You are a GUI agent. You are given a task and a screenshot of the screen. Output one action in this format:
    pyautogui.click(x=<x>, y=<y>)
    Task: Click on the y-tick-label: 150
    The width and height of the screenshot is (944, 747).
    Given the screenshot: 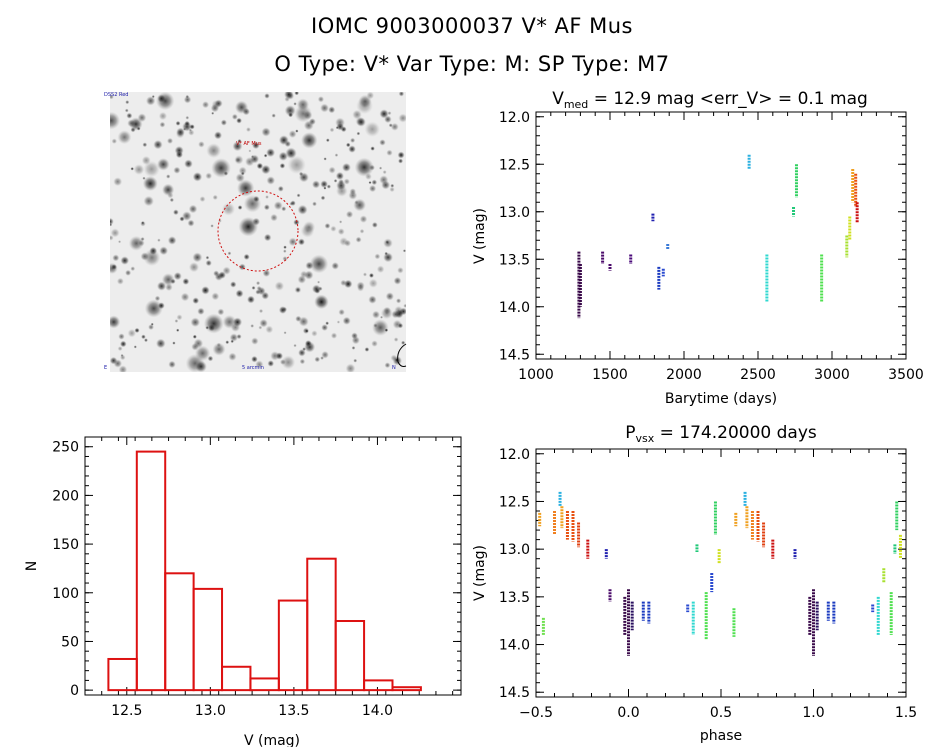 What is the action you would take?
    pyautogui.click(x=65, y=545)
    